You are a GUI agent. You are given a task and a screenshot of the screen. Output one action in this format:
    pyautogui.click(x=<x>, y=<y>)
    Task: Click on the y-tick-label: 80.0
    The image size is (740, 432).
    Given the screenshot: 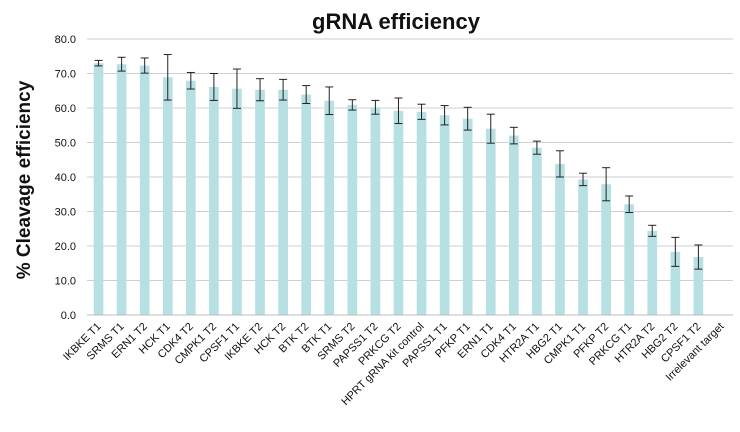 What is the action you would take?
    pyautogui.click(x=65, y=40)
    